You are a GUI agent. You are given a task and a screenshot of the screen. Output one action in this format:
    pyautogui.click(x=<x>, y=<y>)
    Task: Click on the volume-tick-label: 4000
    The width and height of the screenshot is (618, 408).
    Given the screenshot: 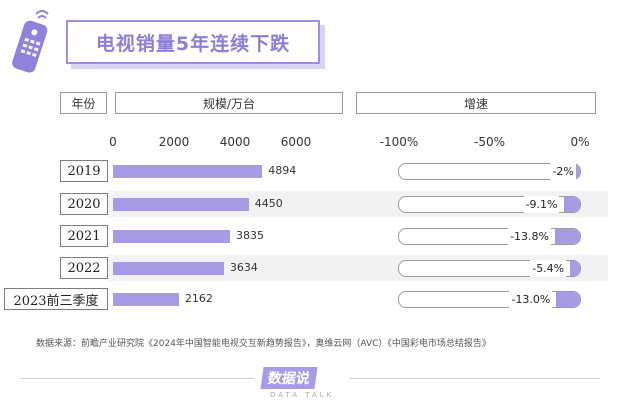 What is the action you would take?
    pyautogui.click(x=235, y=142)
    